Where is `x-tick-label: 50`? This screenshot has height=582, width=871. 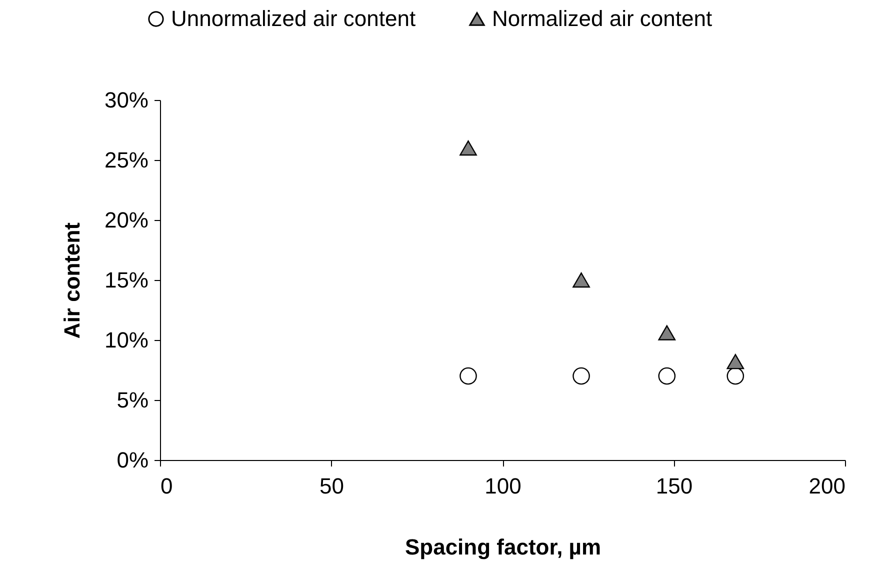 x-tick-label: 50 is located at coordinates (332, 486).